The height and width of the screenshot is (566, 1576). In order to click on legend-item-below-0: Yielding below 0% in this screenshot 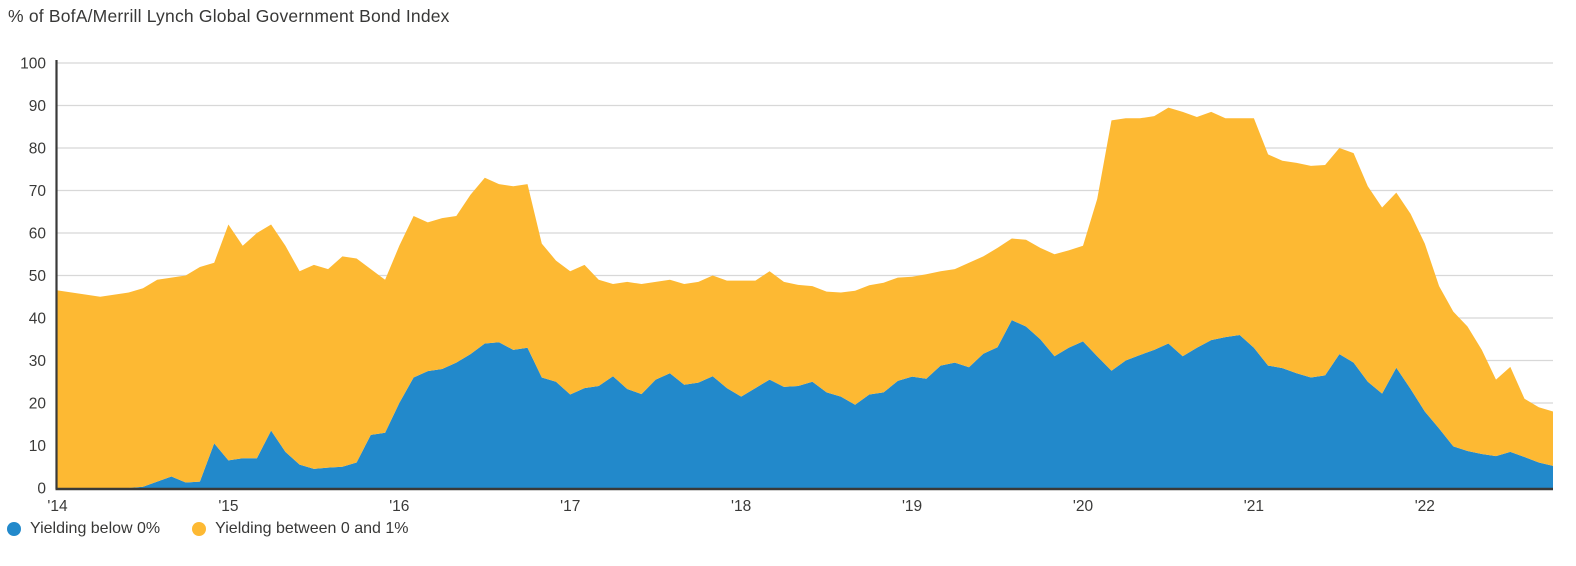, I will do `click(83, 529)`.